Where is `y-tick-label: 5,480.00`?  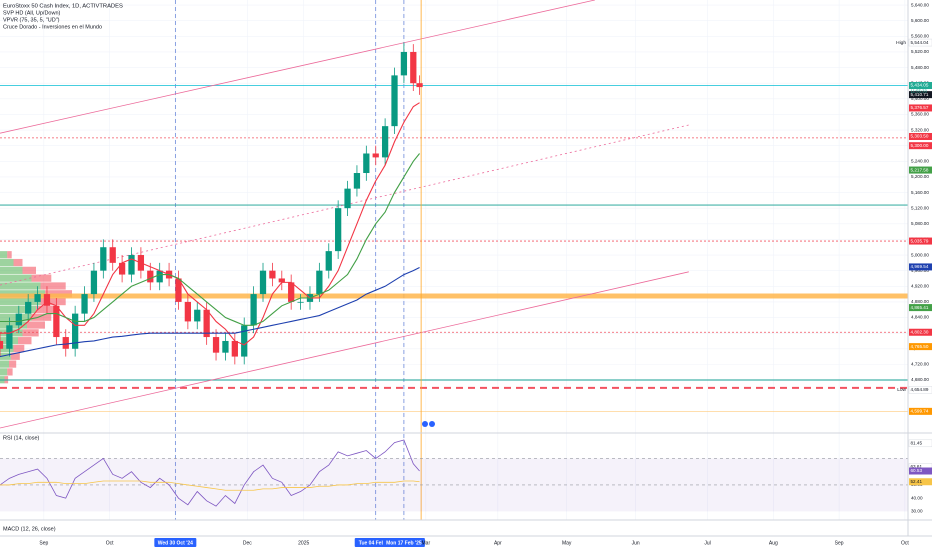 y-tick-label: 5,480.00 is located at coordinates (920, 67).